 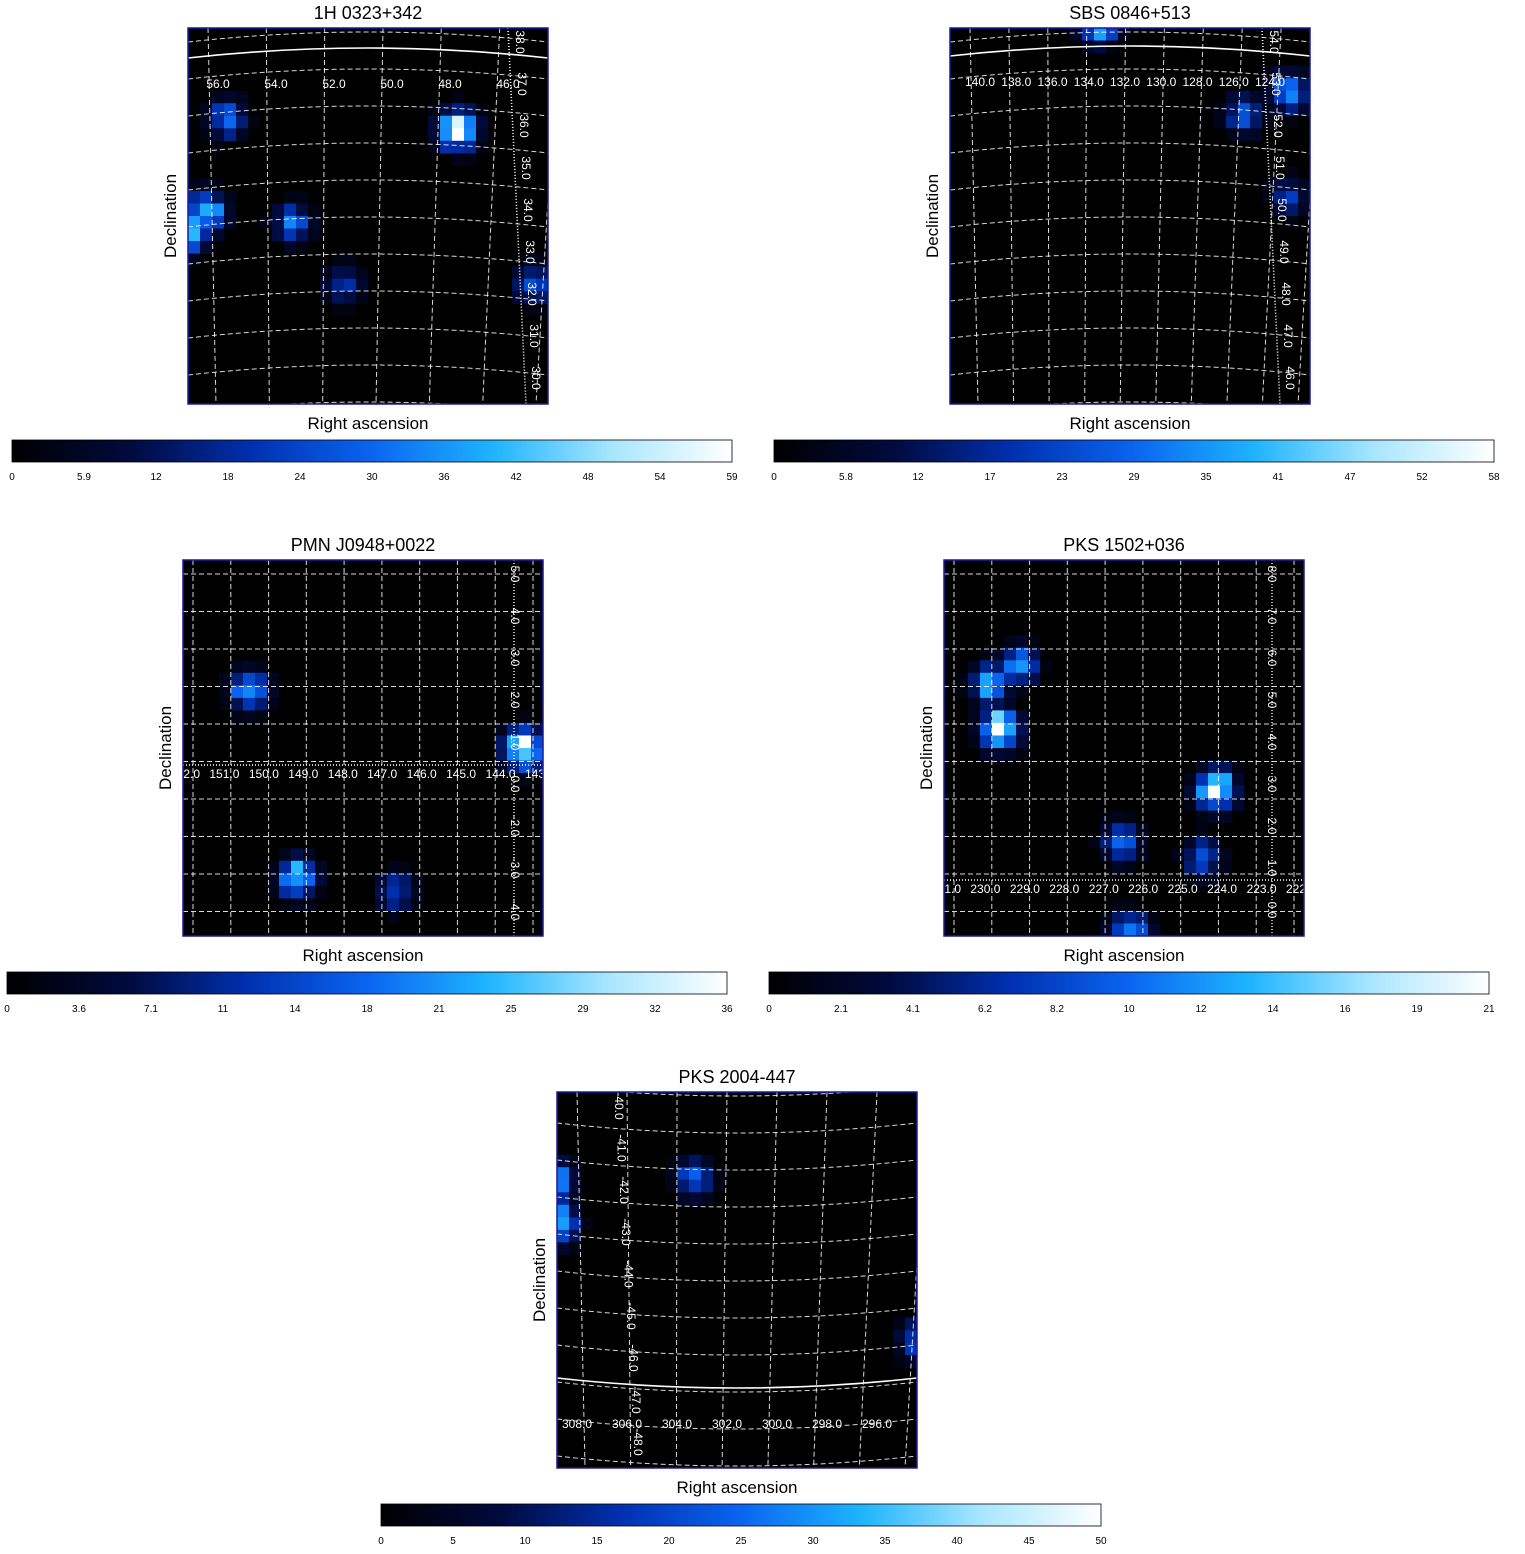 I want to click on ra-tick-label: 143.0, so click(x=540, y=774).